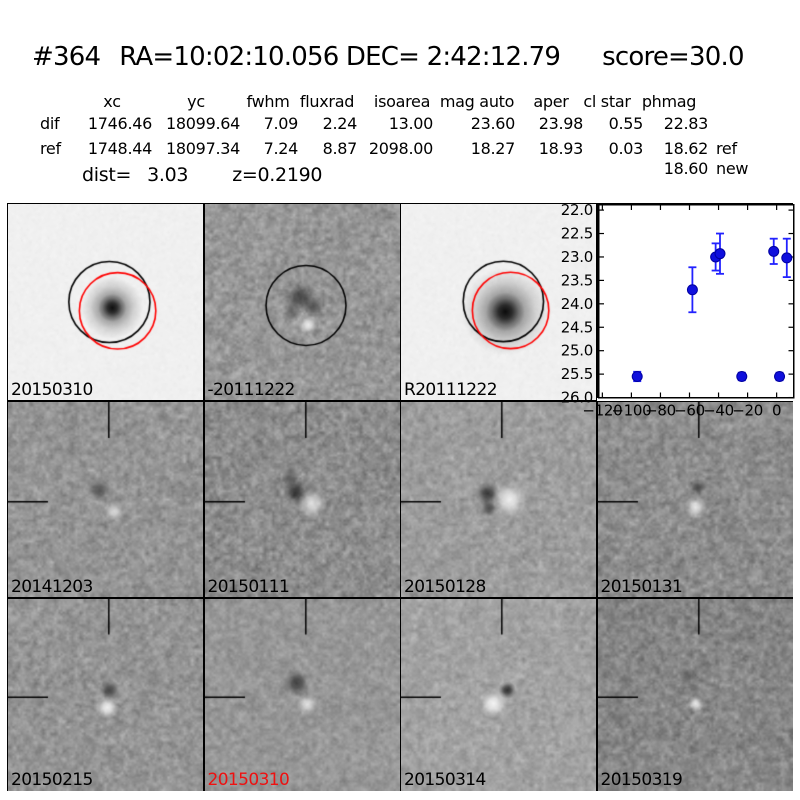 This screenshot has width=800, height=800. I want to click on y-tick-label: 23.5, so click(576, 280).